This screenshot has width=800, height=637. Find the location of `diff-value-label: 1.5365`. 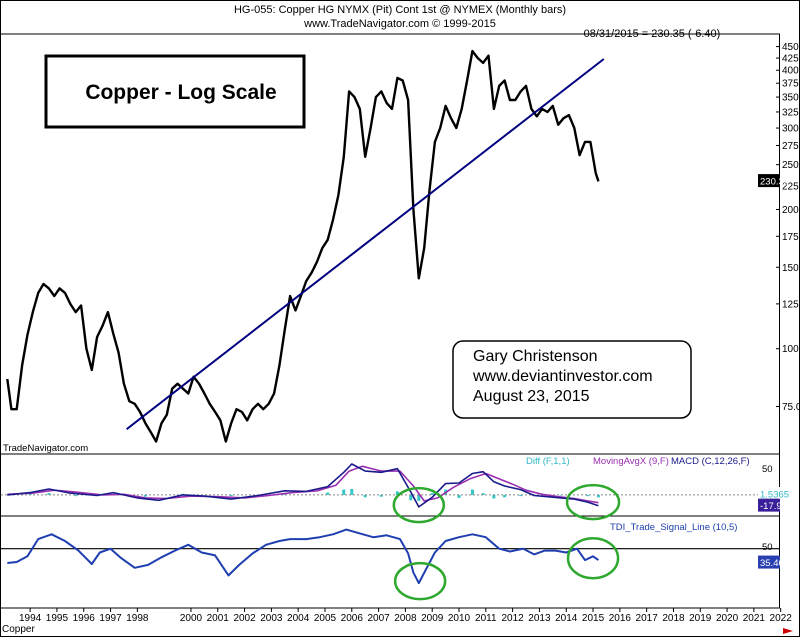

diff-value-label: 1.5365 is located at coordinates (774, 495).